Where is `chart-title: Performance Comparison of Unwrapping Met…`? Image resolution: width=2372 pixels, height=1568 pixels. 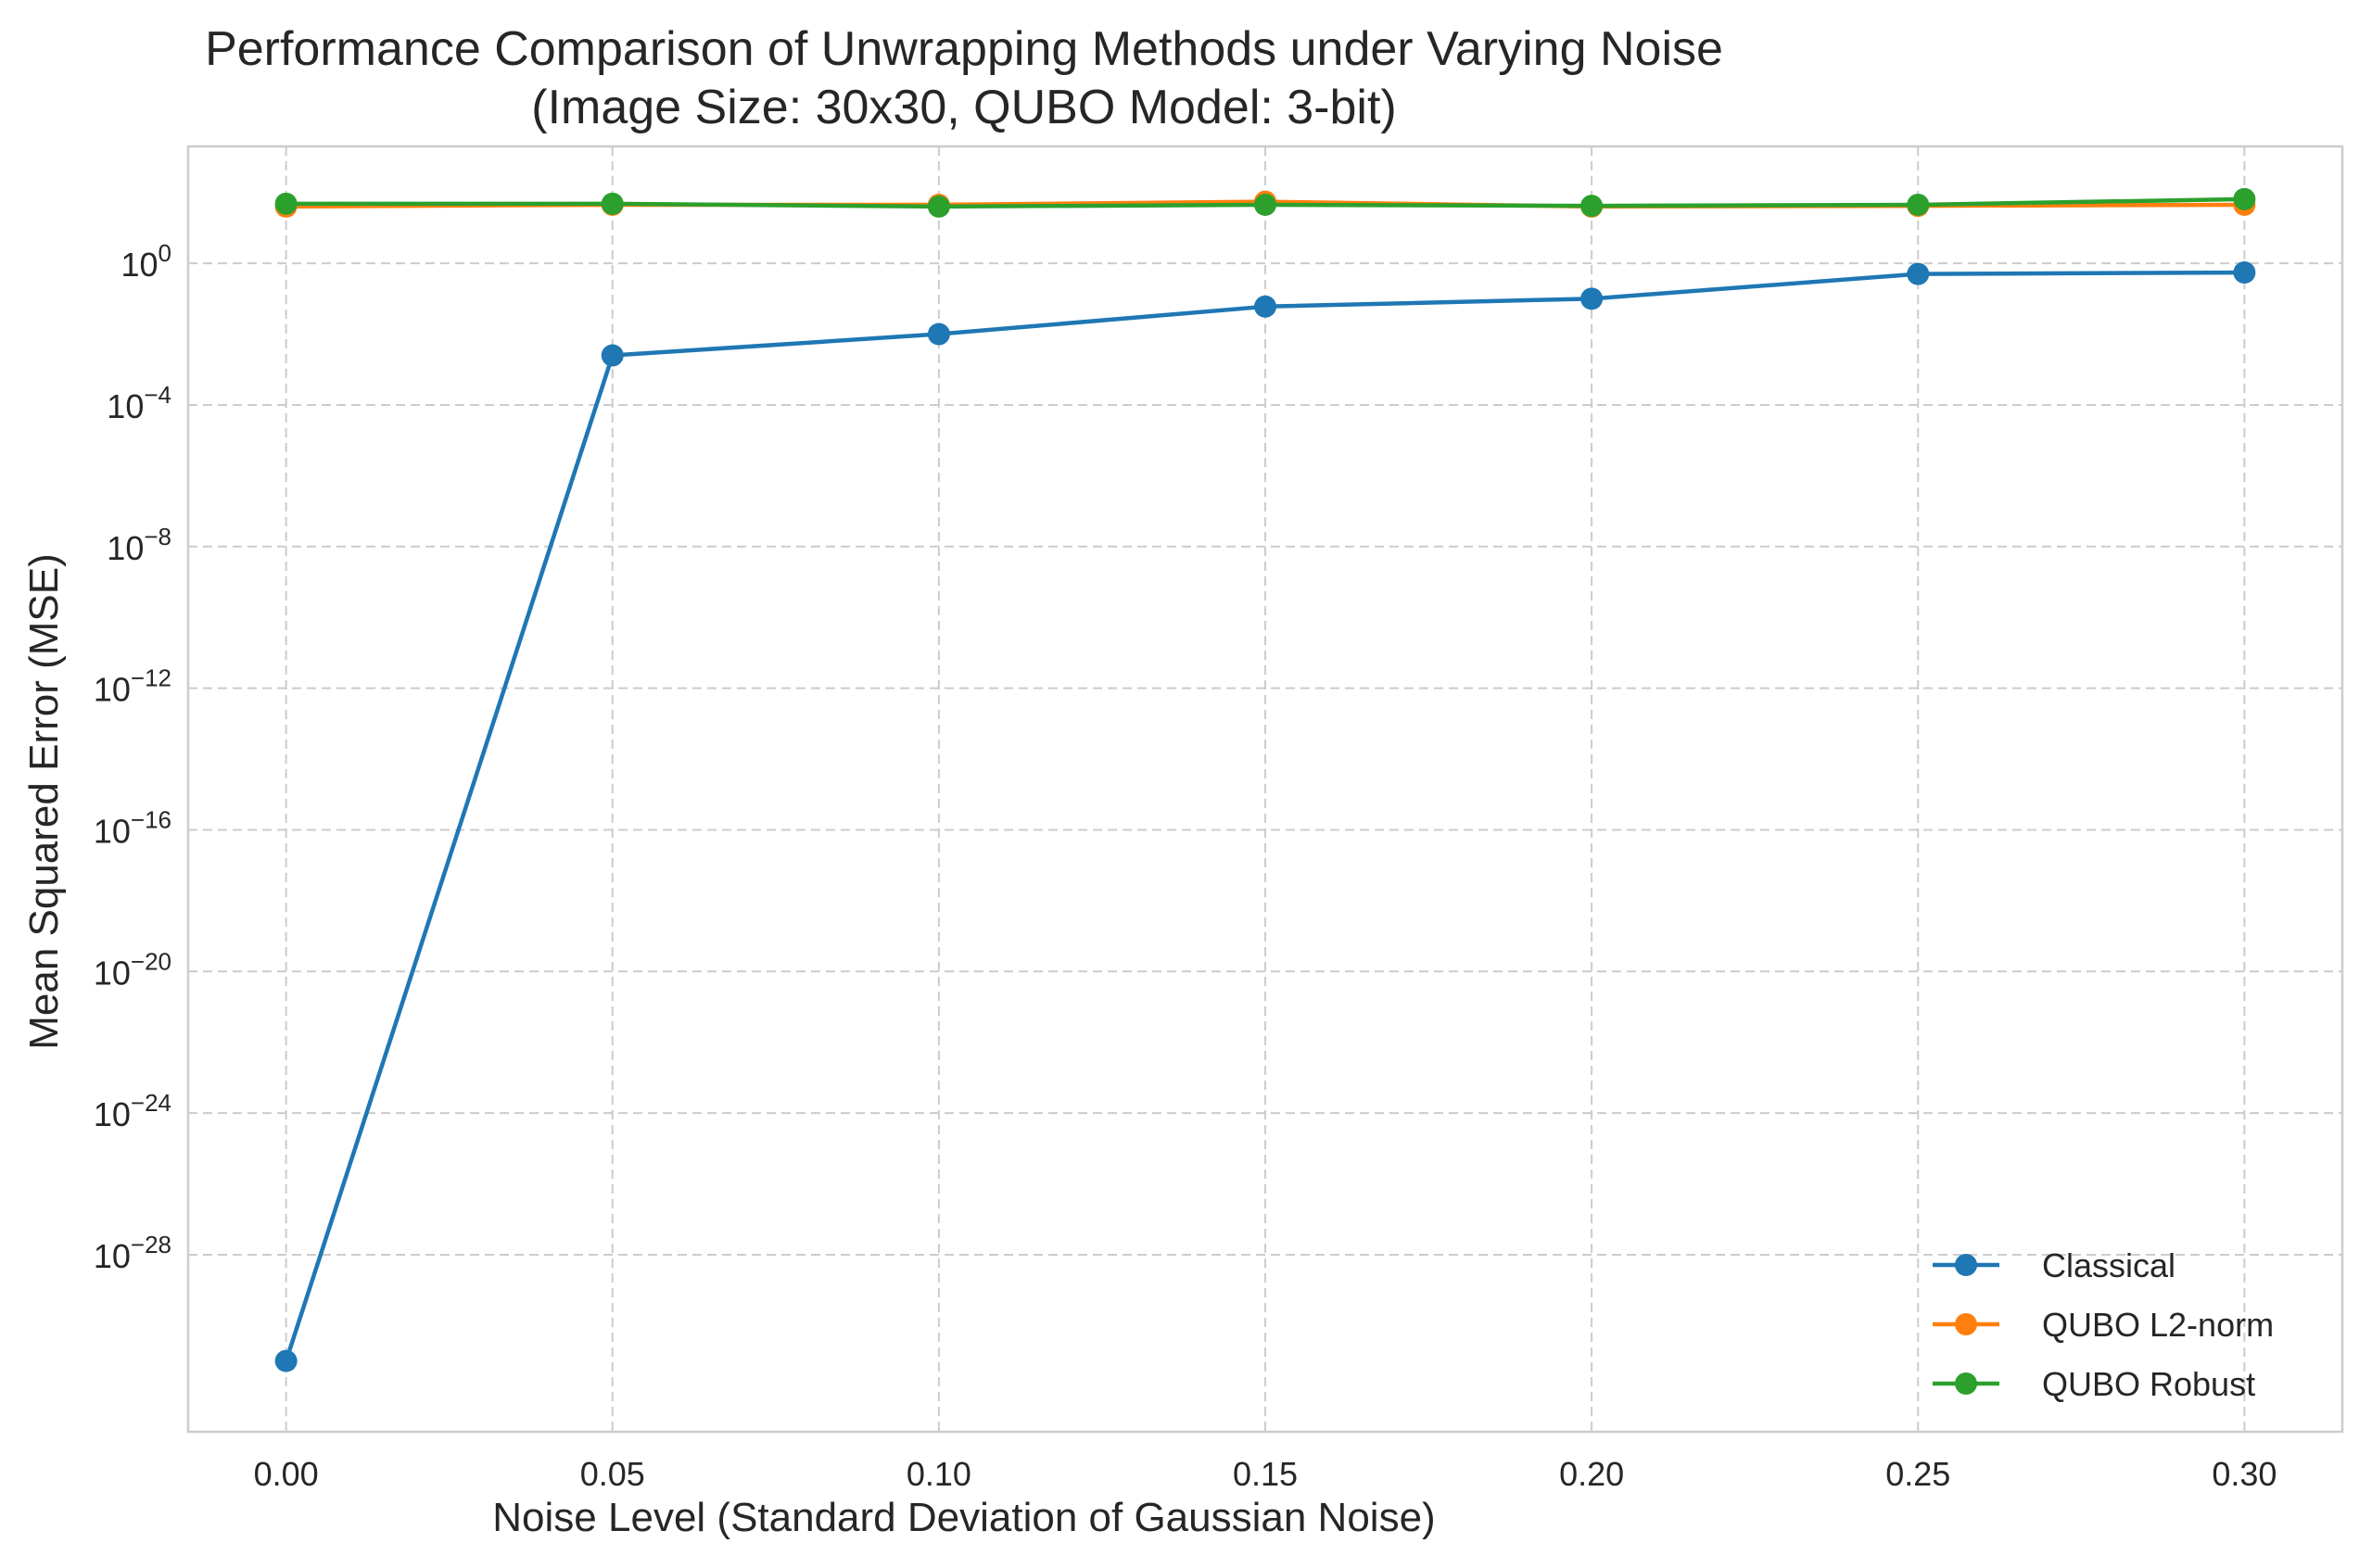
chart-title: Performance Comparison of Unwrapping Met… is located at coordinates (964, 49).